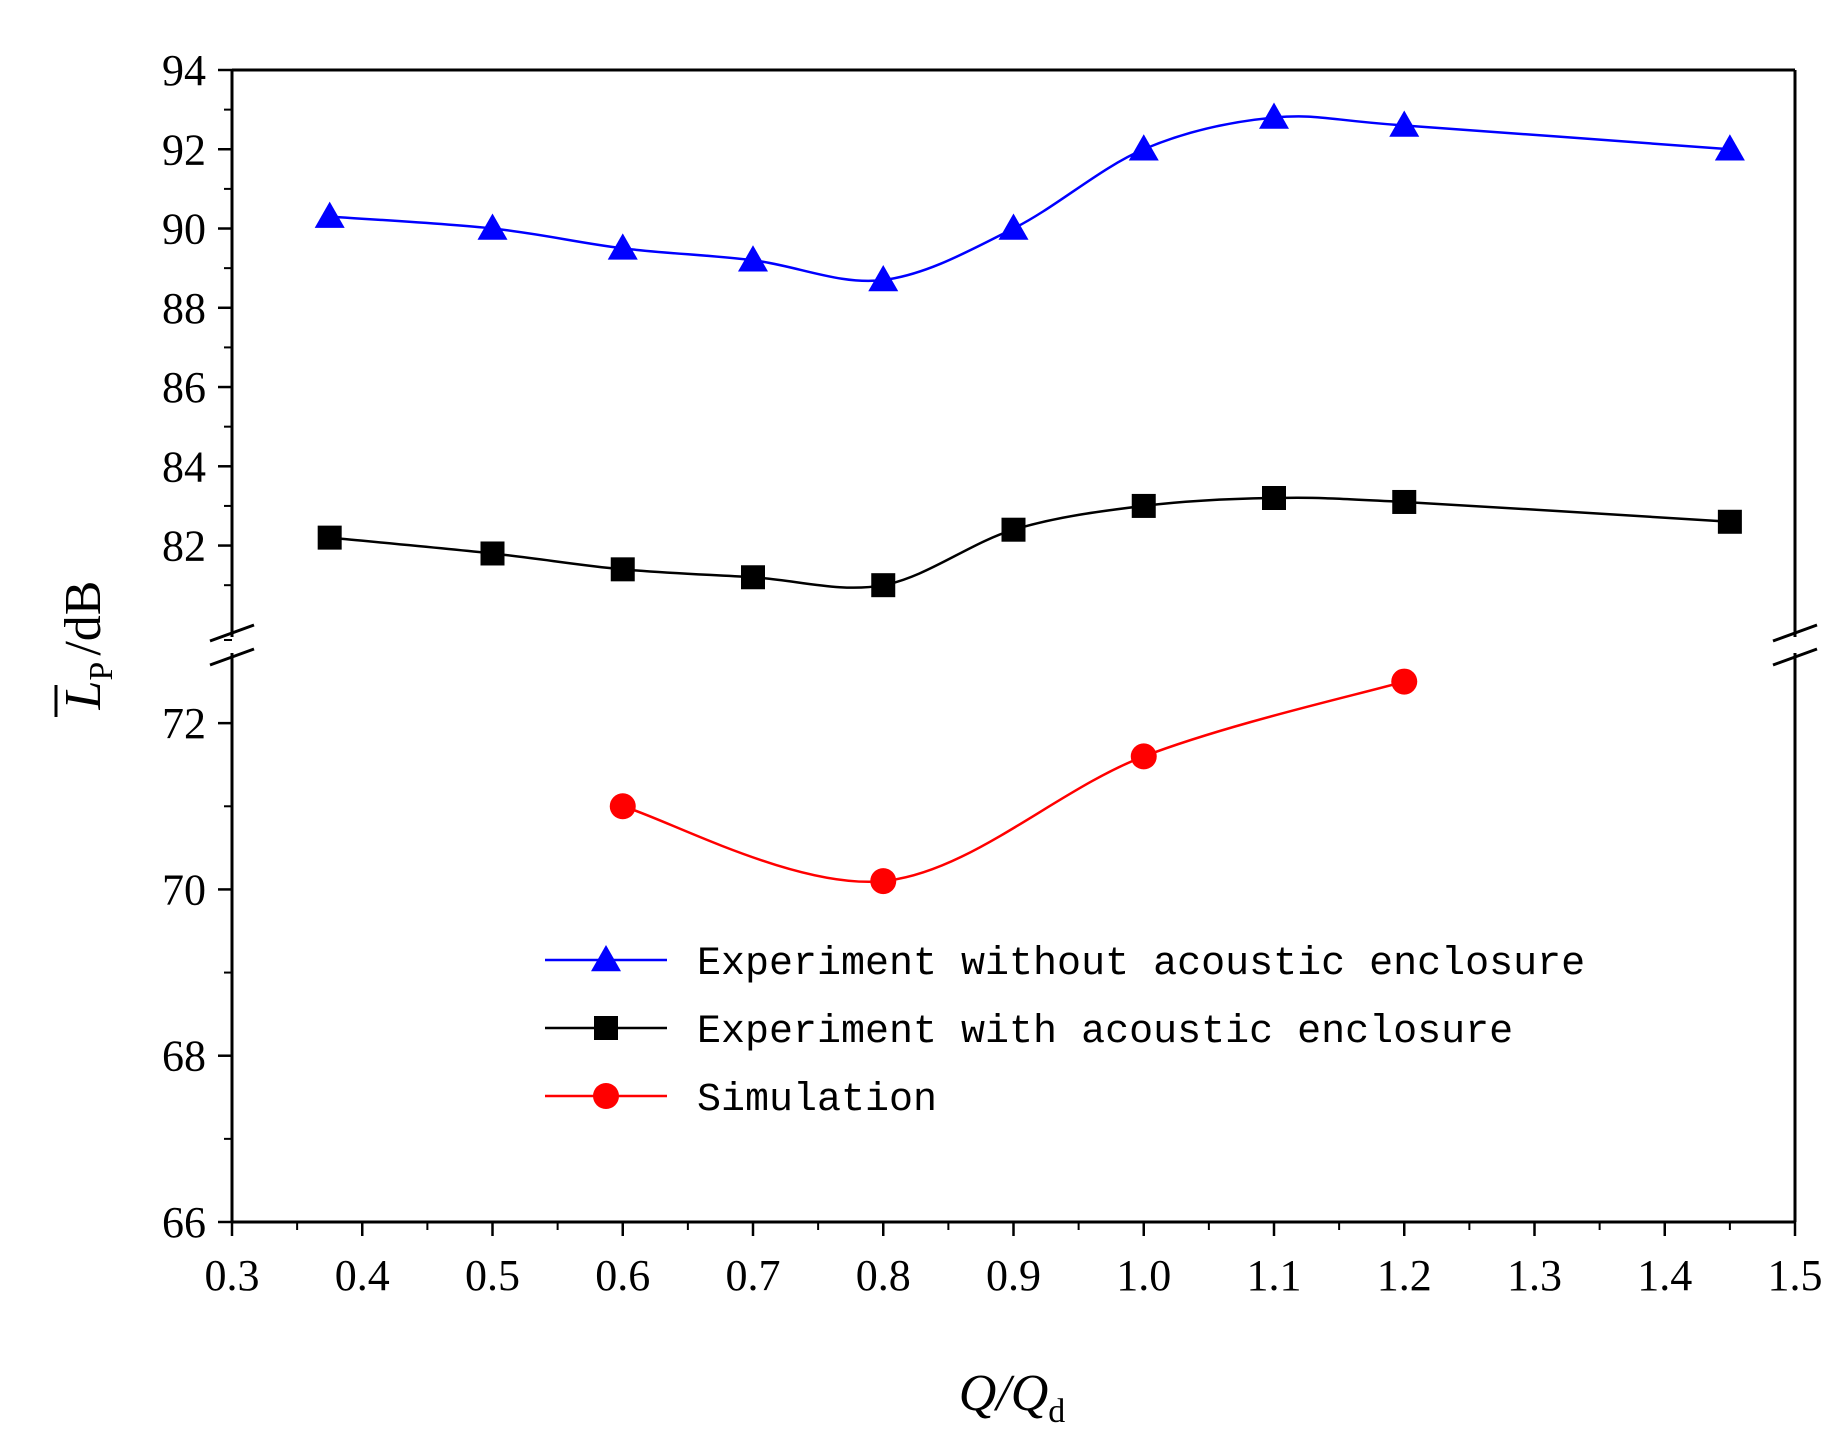 The image size is (1840, 1437). What do you see at coordinates (184, 466) in the screenshot?
I see `y-tick-label-84: 84` at bounding box center [184, 466].